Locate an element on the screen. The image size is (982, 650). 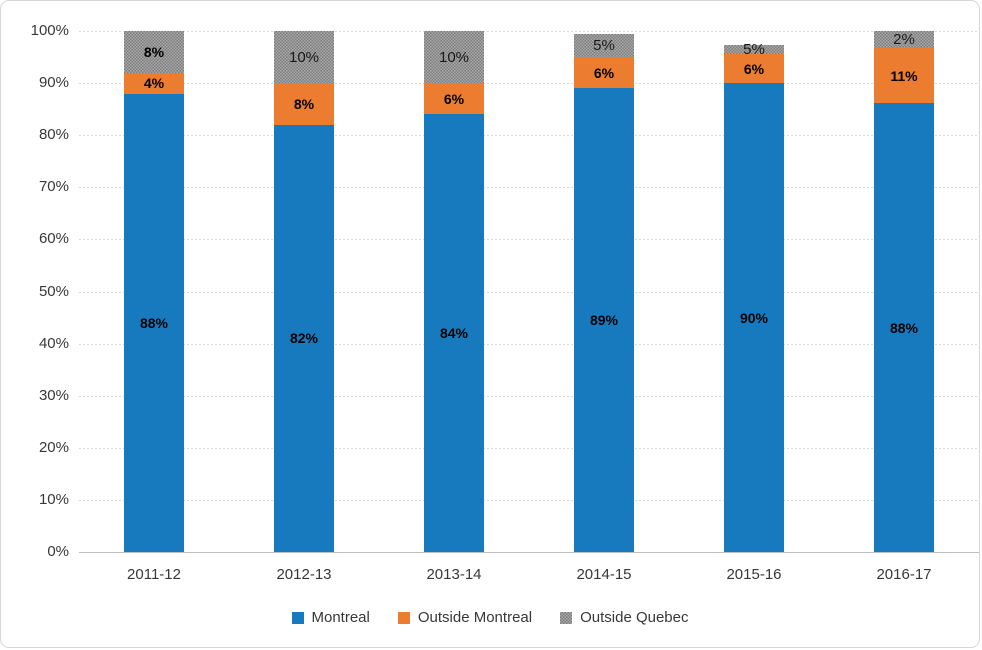
data-label: 82% is located at coordinates (304, 338).